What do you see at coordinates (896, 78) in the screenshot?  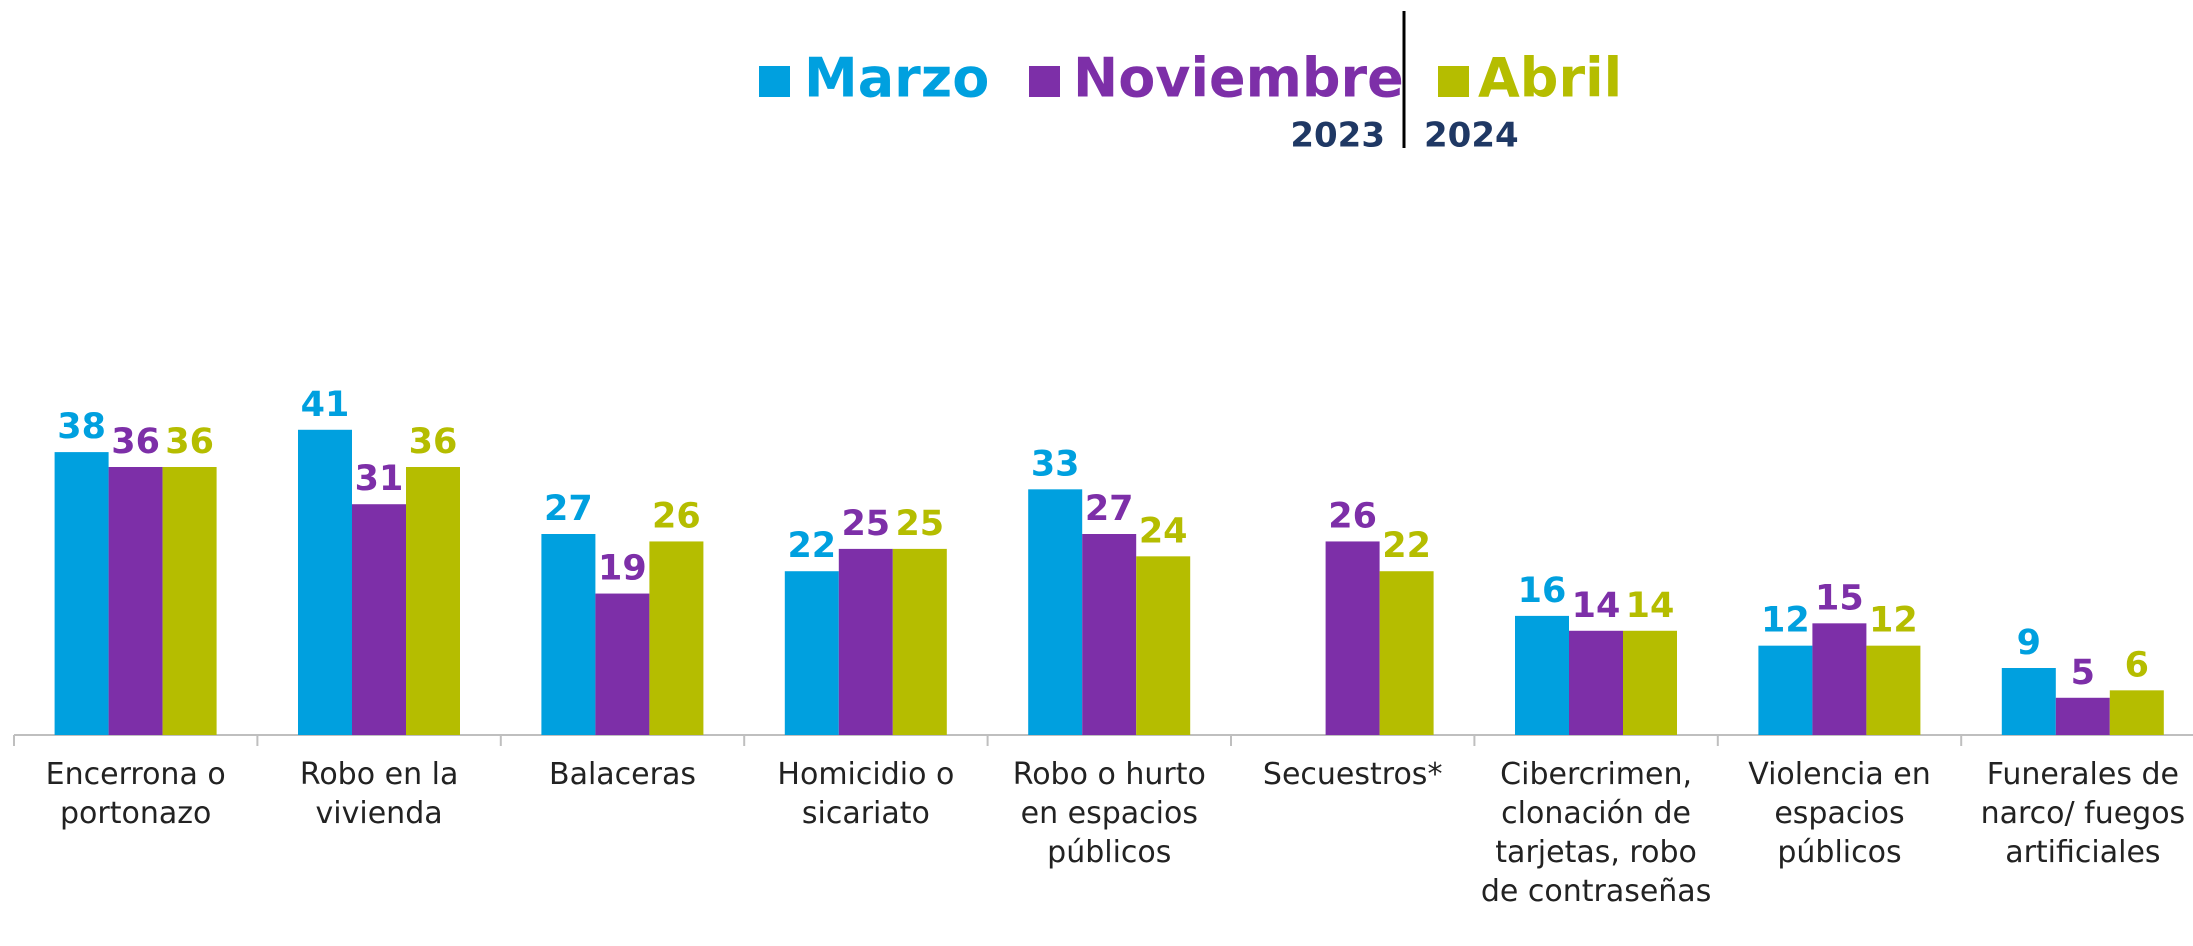 I see `legend-label: Marzo` at bounding box center [896, 78].